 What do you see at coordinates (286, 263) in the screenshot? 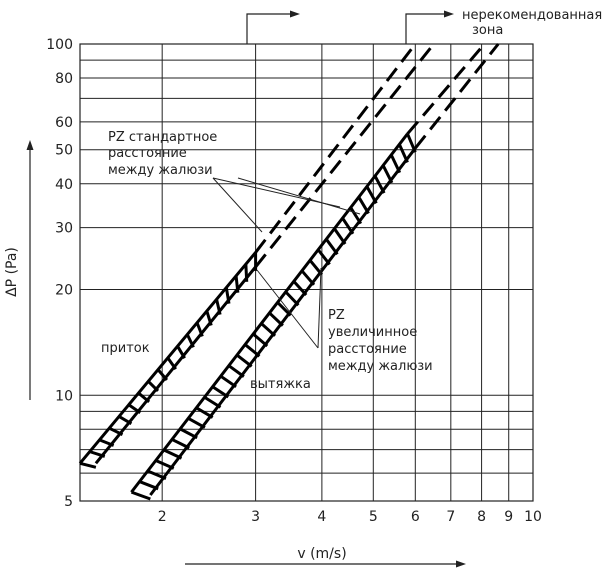
I see `leader-lines` at bounding box center [286, 263].